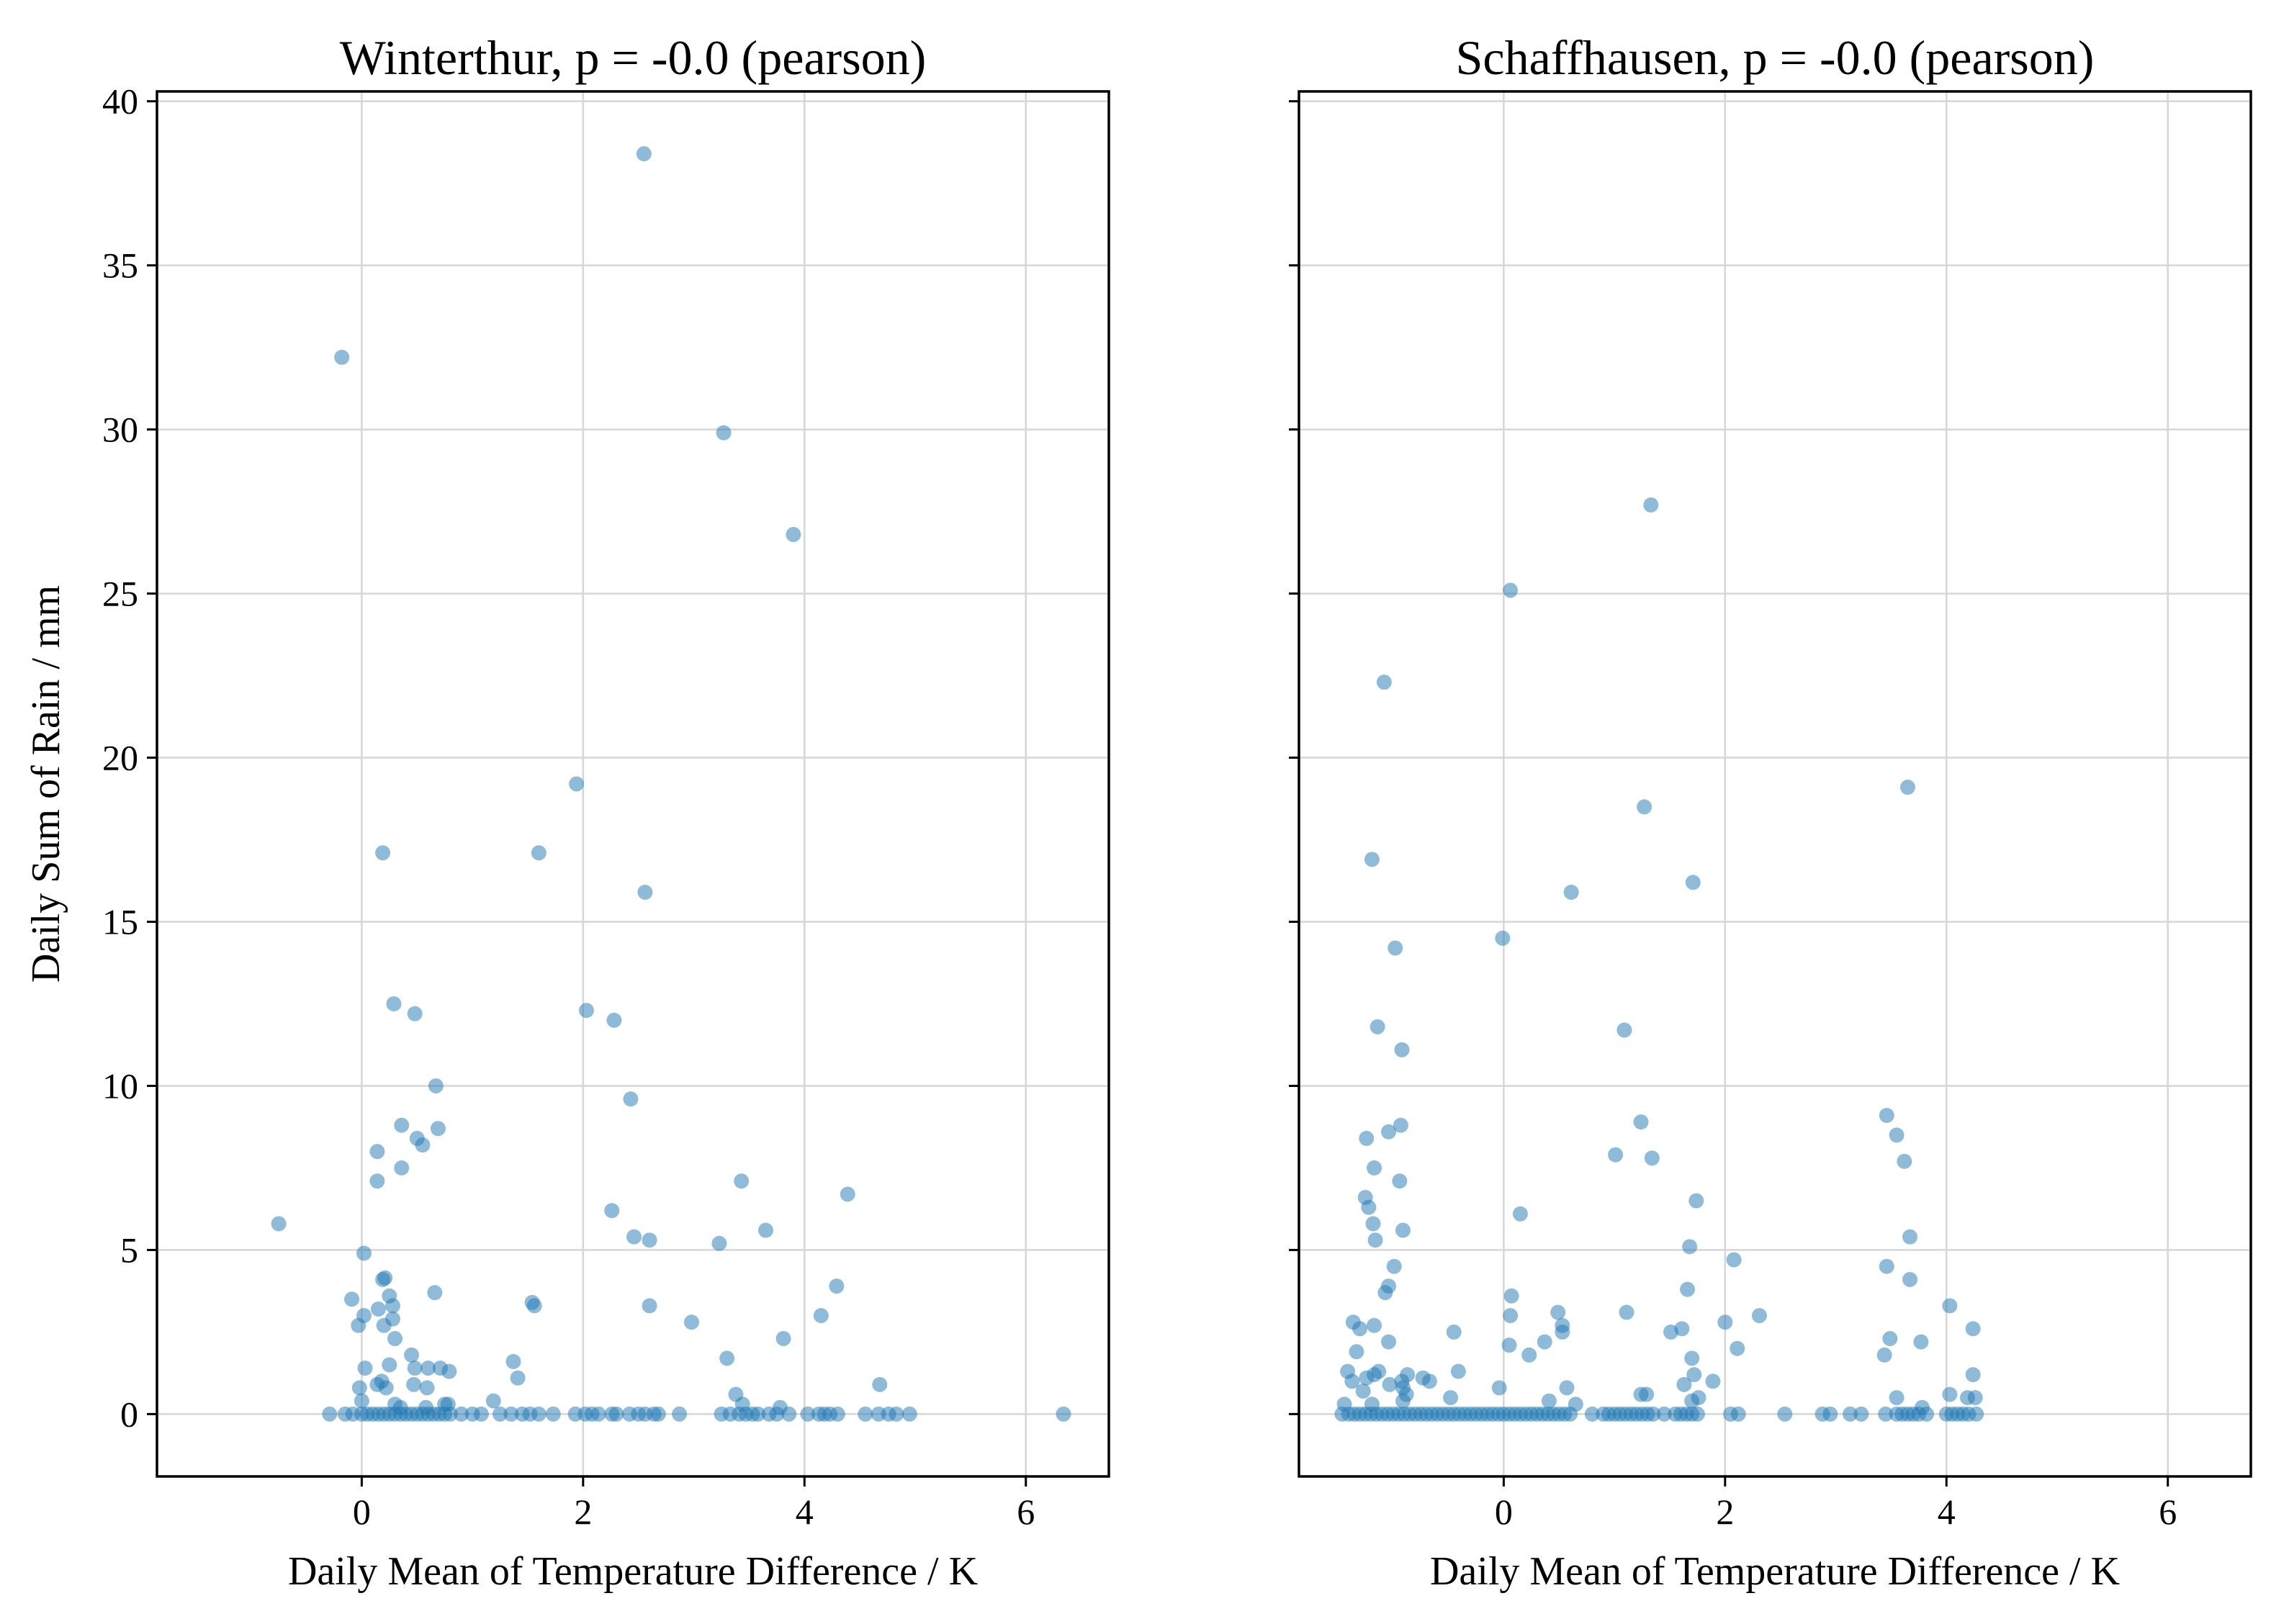 This screenshot has width=2271, height=1624. I want to click on chart-title: Winterthur, p = -0.0 (pearson), so click(634, 57).